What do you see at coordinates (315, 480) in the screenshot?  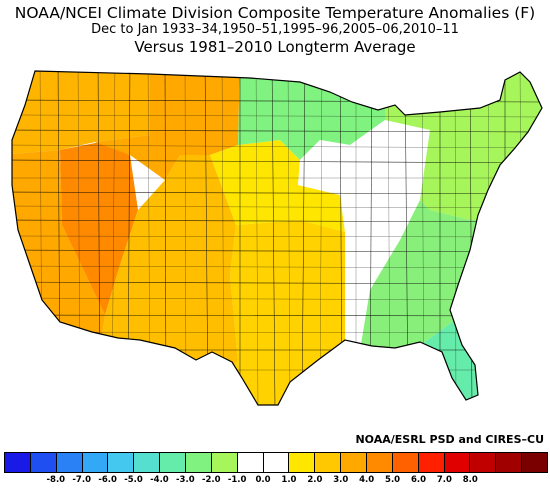 I see `colorbar-tick-label: 2.0` at bounding box center [315, 480].